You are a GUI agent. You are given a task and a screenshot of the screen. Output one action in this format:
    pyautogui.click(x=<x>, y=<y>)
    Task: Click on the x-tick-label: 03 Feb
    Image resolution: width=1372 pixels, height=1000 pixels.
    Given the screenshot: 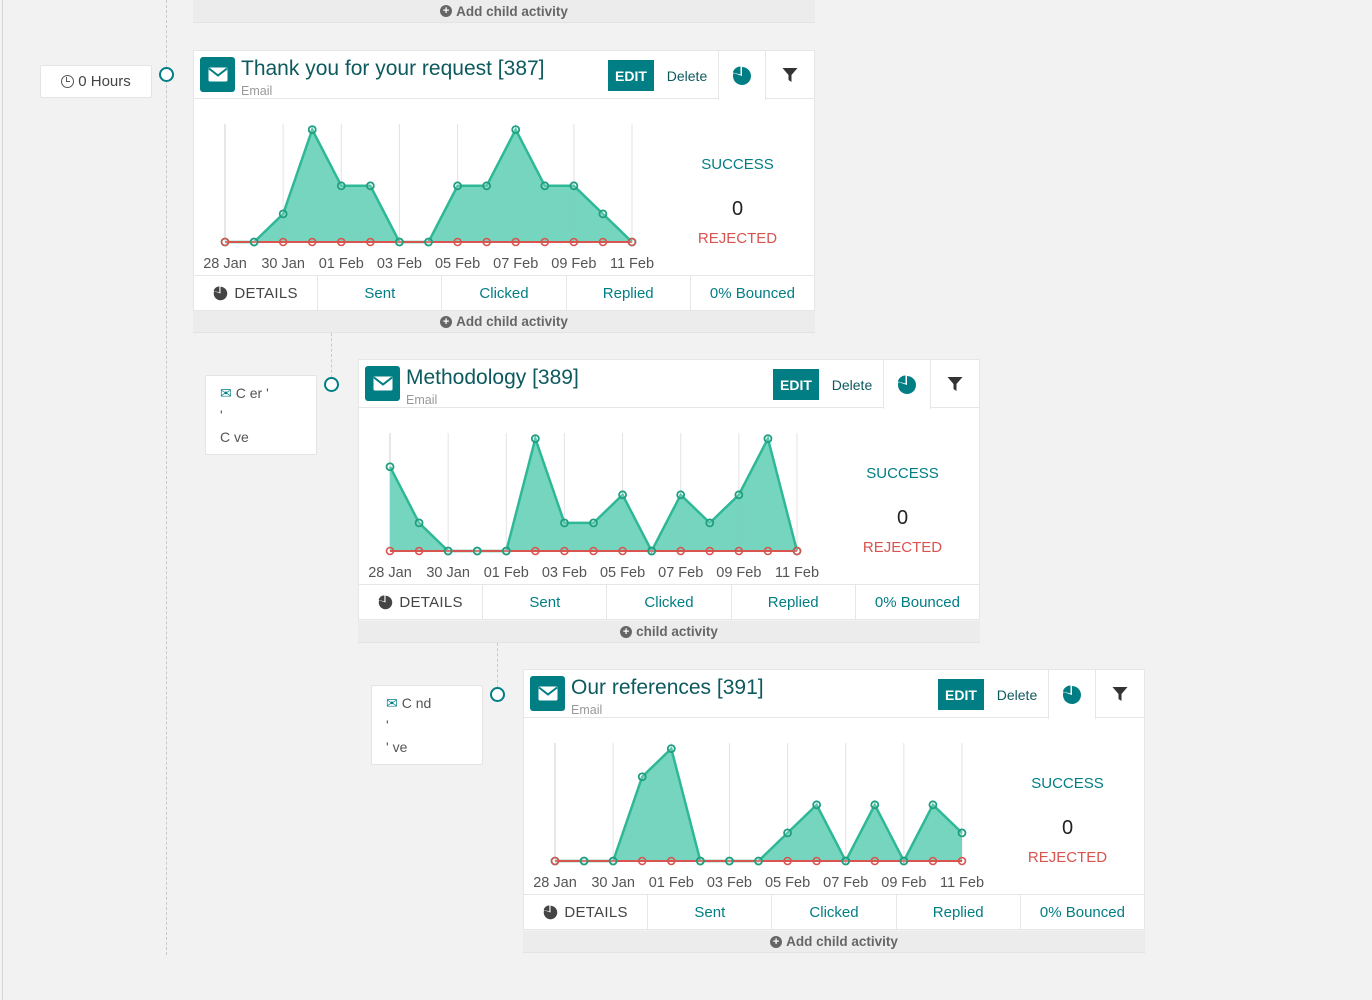 What is the action you would take?
    pyautogui.click(x=729, y=883)
    